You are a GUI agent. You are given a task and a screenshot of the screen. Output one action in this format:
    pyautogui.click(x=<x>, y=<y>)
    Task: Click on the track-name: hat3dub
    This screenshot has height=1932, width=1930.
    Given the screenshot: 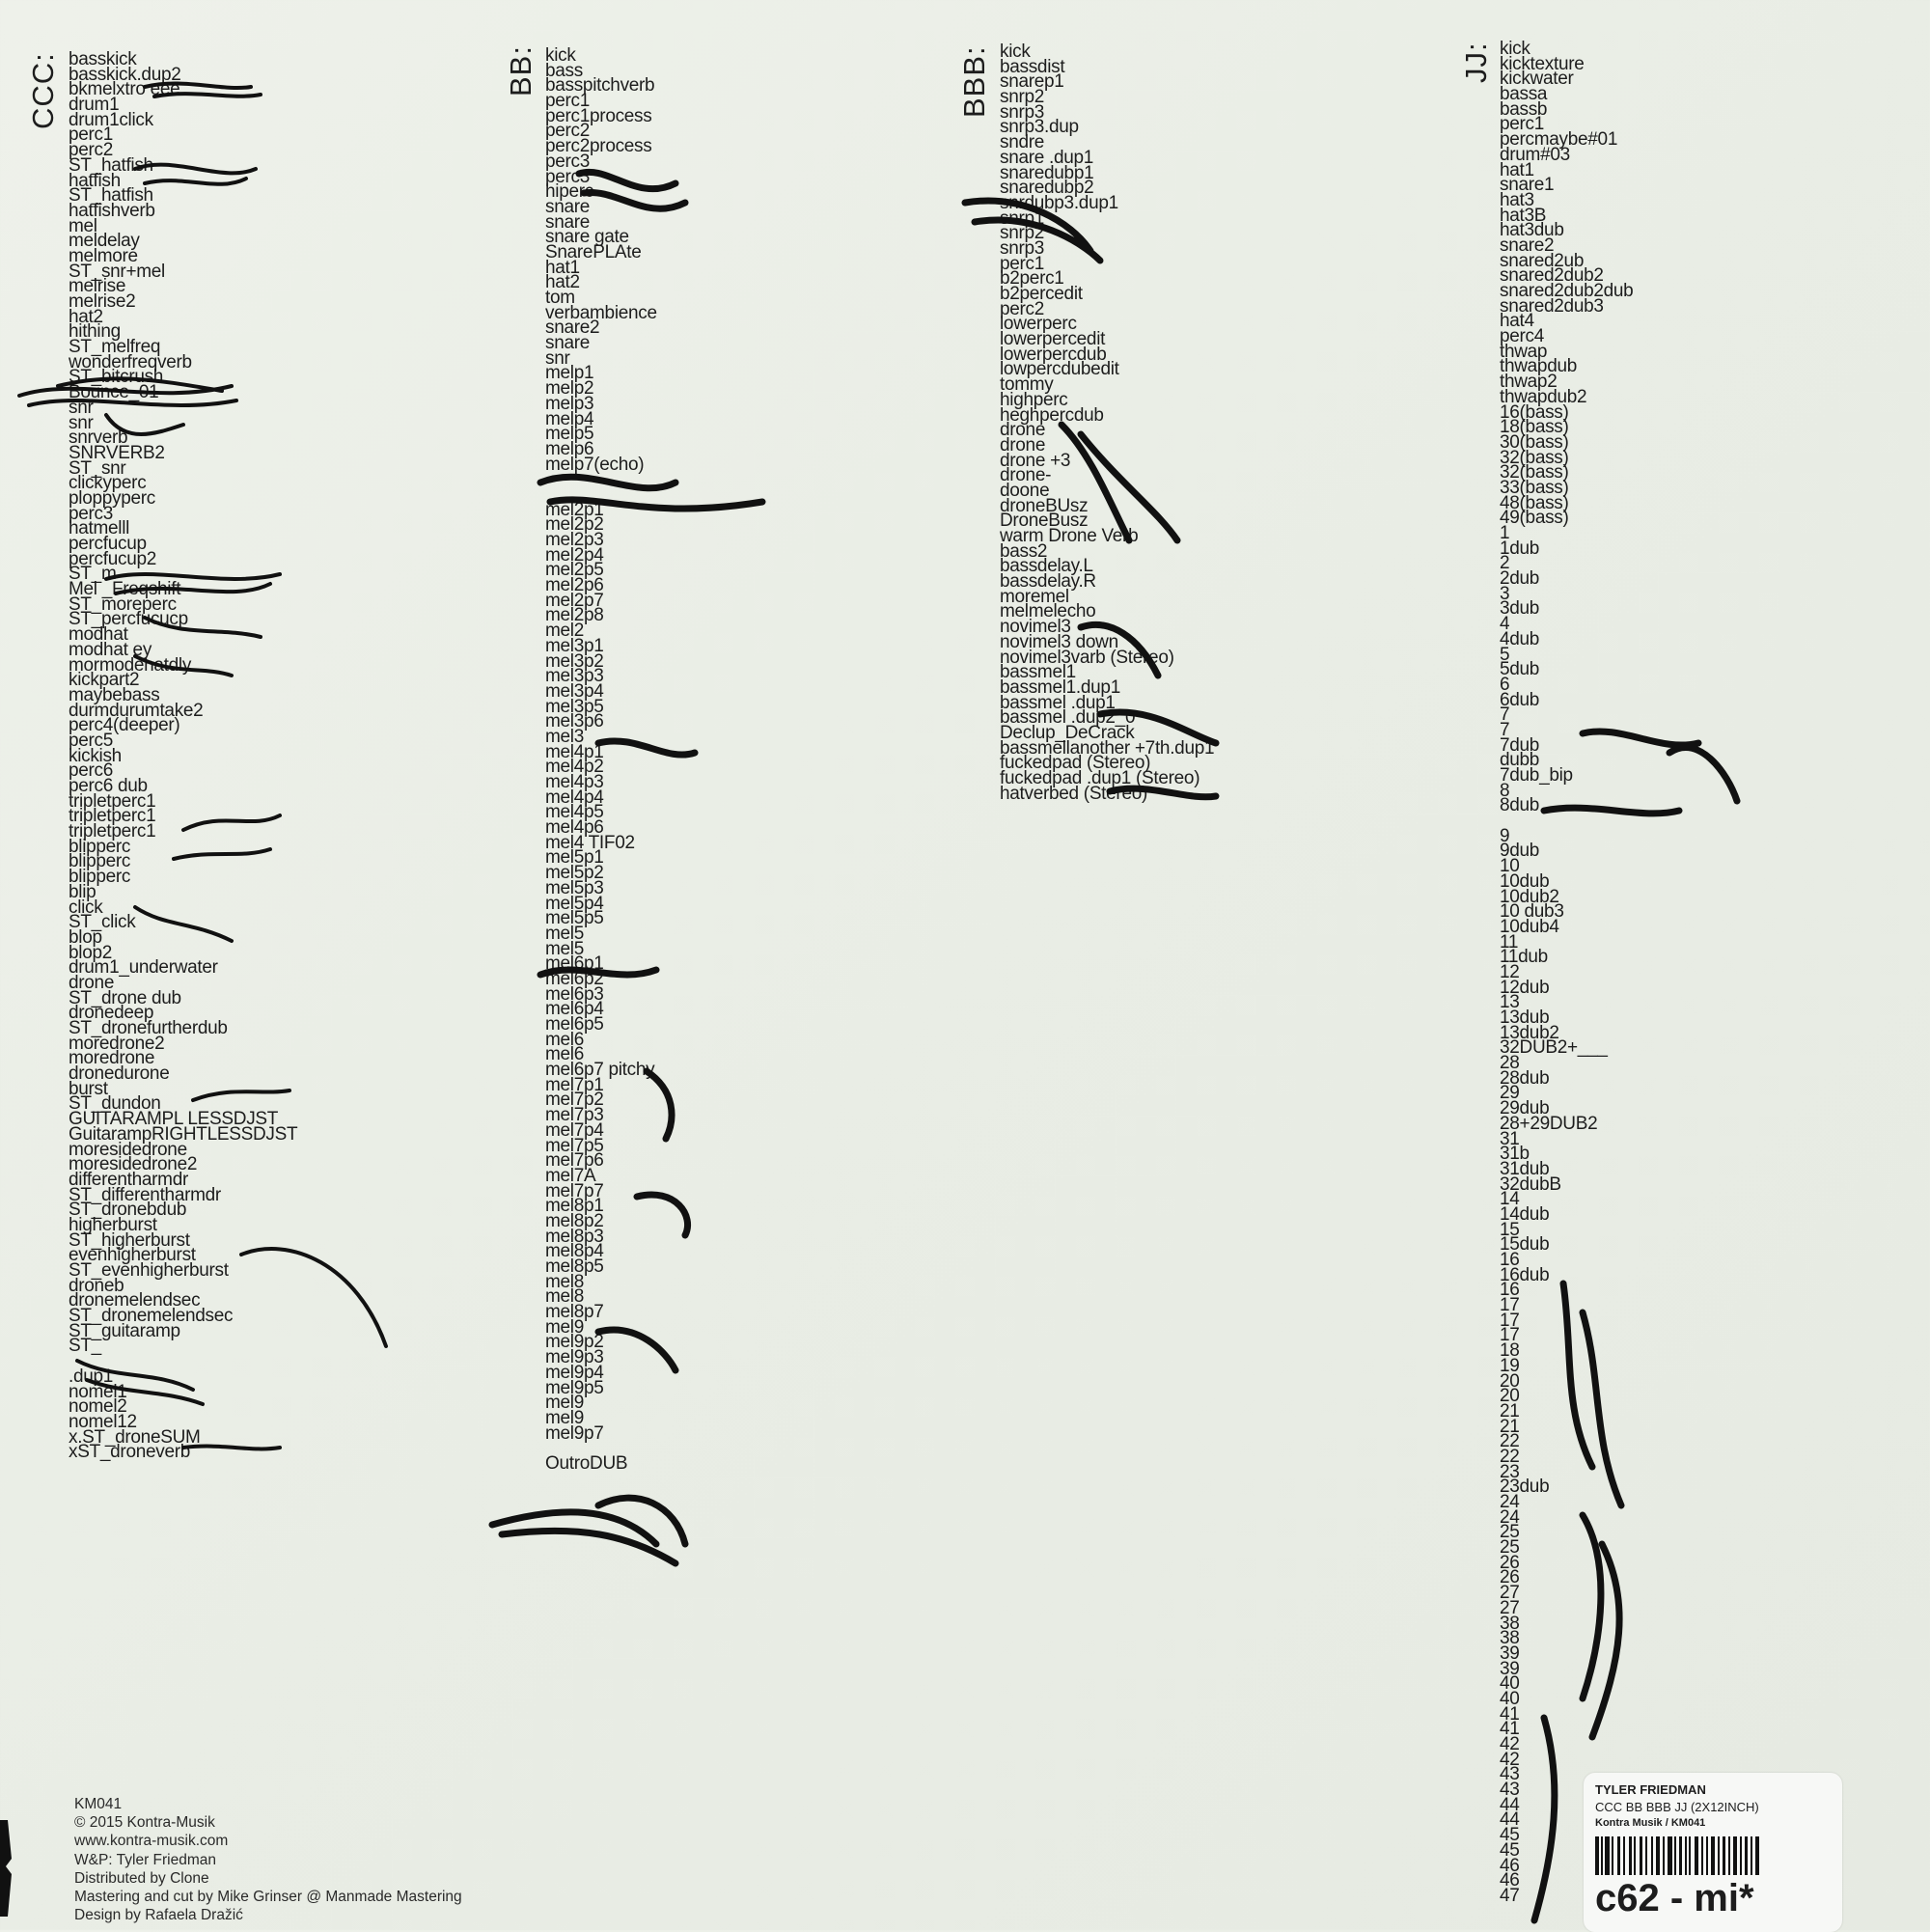 What is the action you would take?
    pyautogui.click(x=1532, y=230)
    